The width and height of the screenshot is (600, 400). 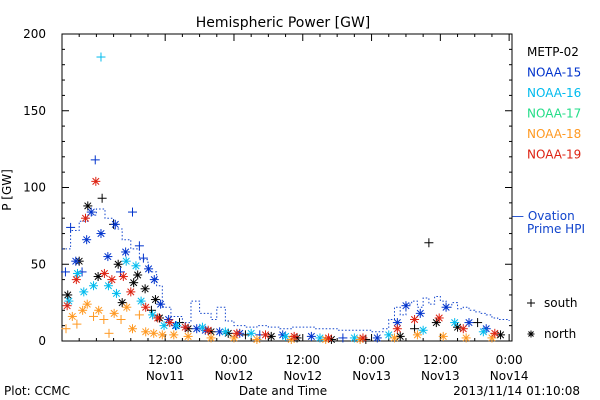 I want to click on x-tick-date: Nov14, so click(x=509, y=376).